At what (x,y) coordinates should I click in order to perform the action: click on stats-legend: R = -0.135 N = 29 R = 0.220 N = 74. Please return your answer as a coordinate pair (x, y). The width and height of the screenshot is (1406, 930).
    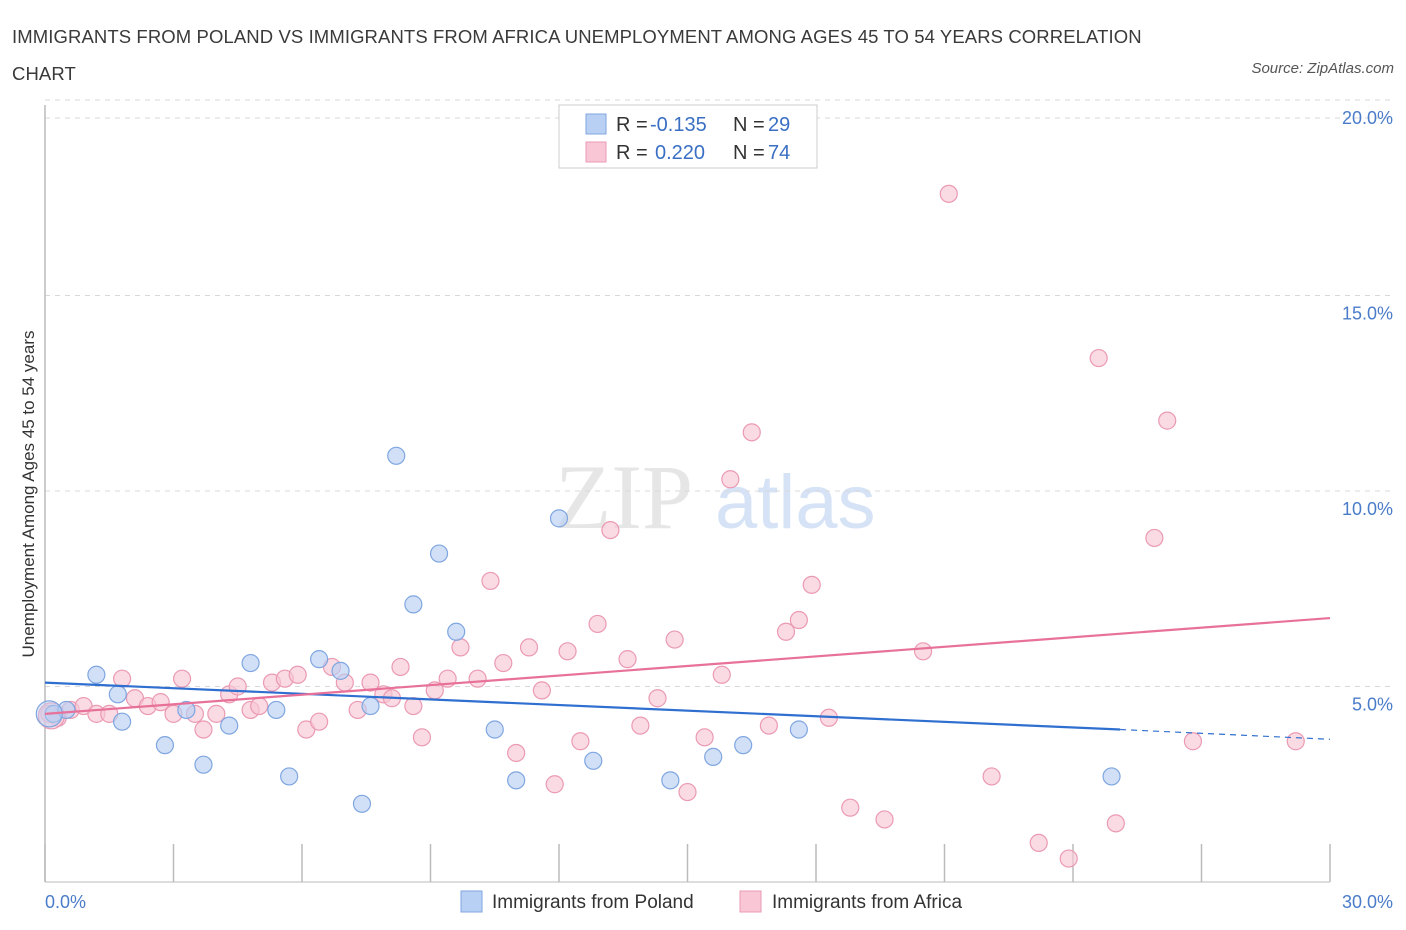
    Looking at the image, I should click on (688, 136).